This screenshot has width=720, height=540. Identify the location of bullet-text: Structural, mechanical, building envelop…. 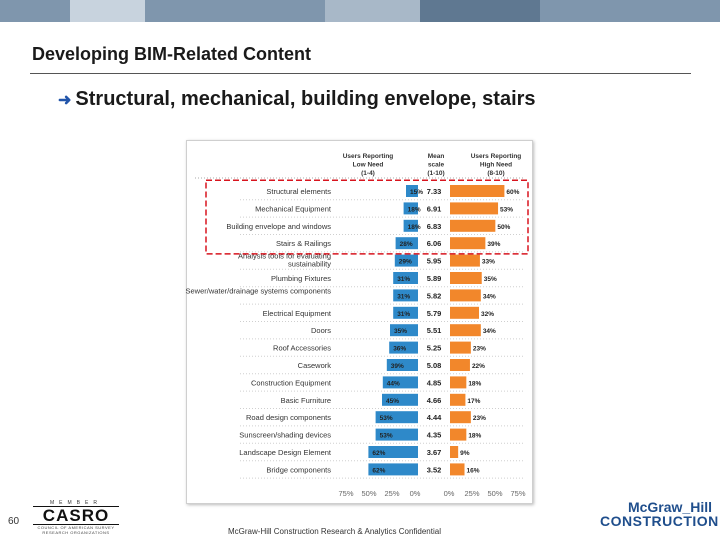
(305, 99).